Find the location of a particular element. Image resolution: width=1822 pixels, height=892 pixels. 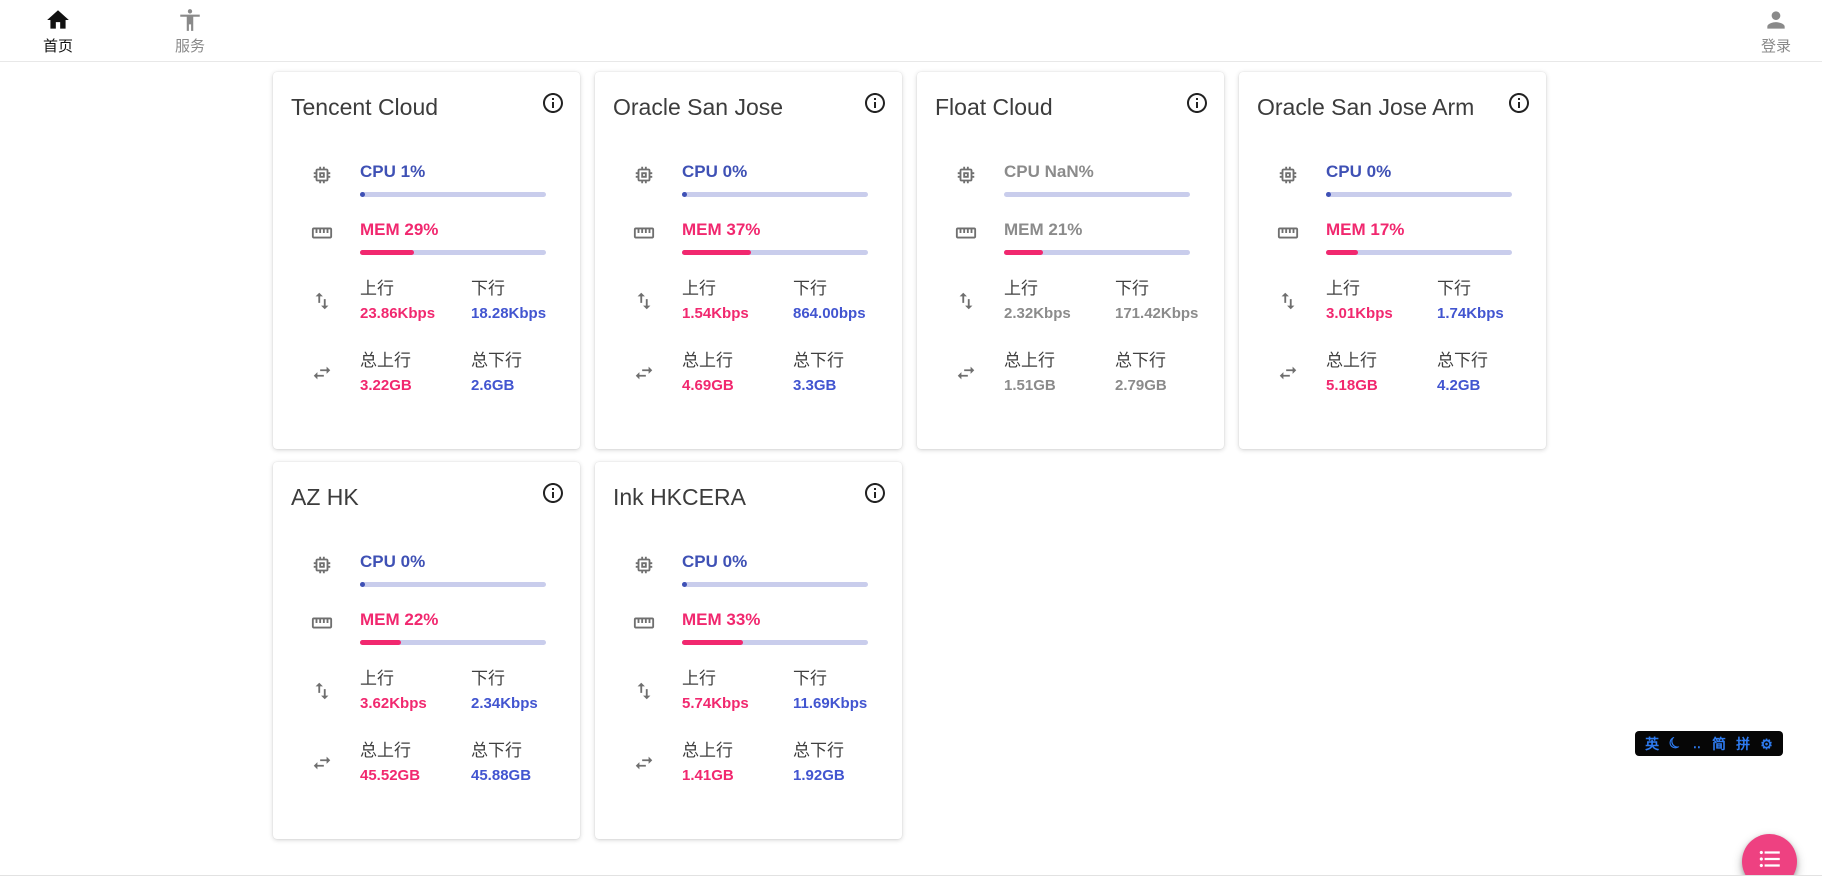

total-row: 总上行 45.52GB 总下行 45.88GB is located at coordinates (421, 763).